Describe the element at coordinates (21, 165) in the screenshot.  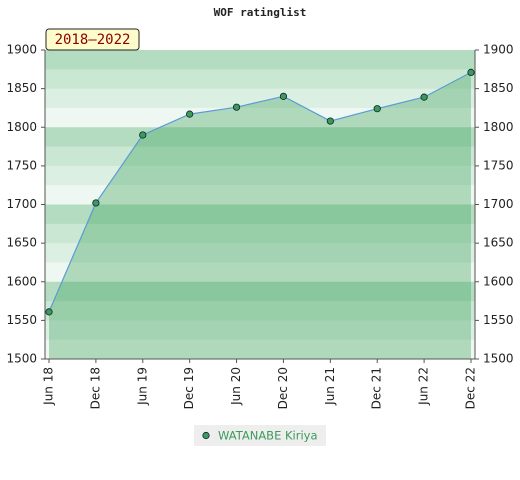
I see `y-tick-label: 1750` at that location.